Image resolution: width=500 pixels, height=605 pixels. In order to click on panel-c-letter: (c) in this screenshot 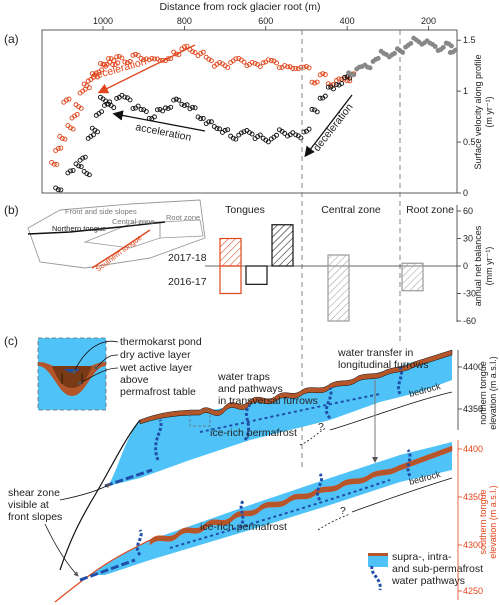, I will do `click(11, 341)`.